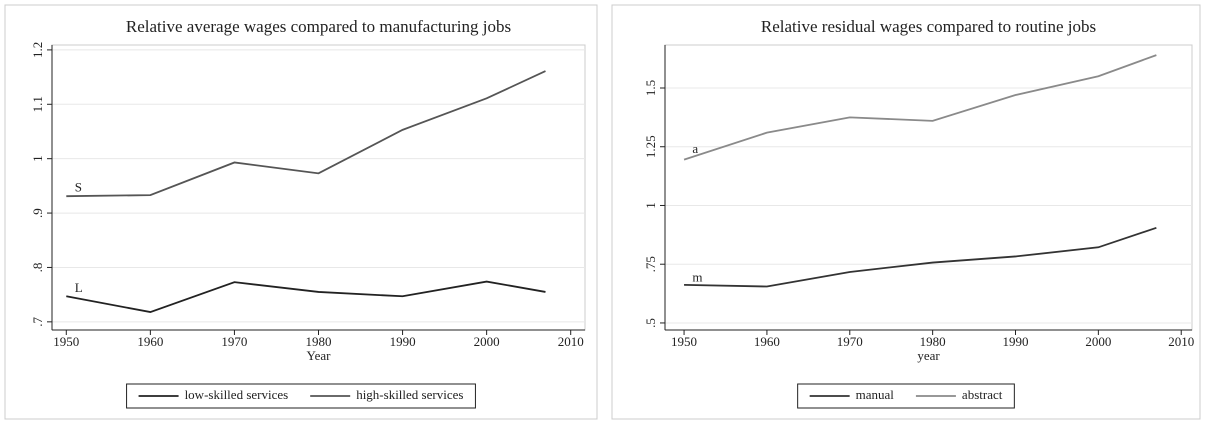 This screenshot has width=1205, height=425. I want to click on y-tick-label: .75, so click(650, 264).